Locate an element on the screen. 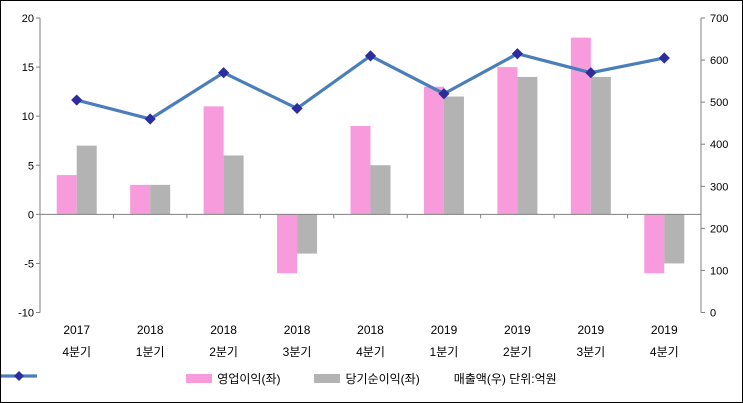 Image resolution: width=743 pixels, height=403 pixels. left-axis-tick-label: 15 is located at coordinates (28, 68).